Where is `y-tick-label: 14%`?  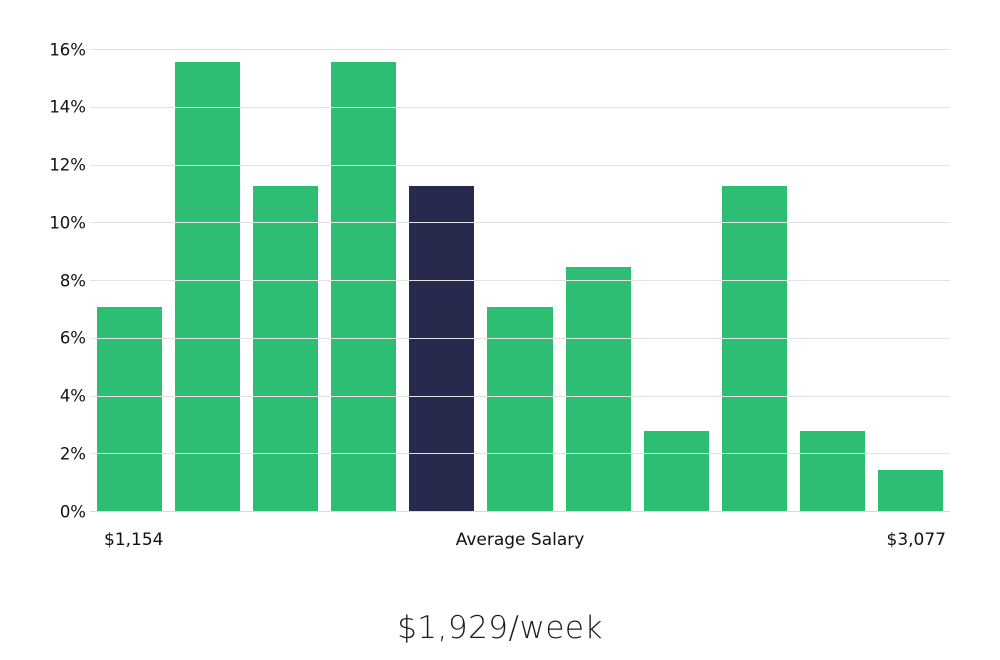
y-tick-label: 14% is located at coordinates (67, 107).